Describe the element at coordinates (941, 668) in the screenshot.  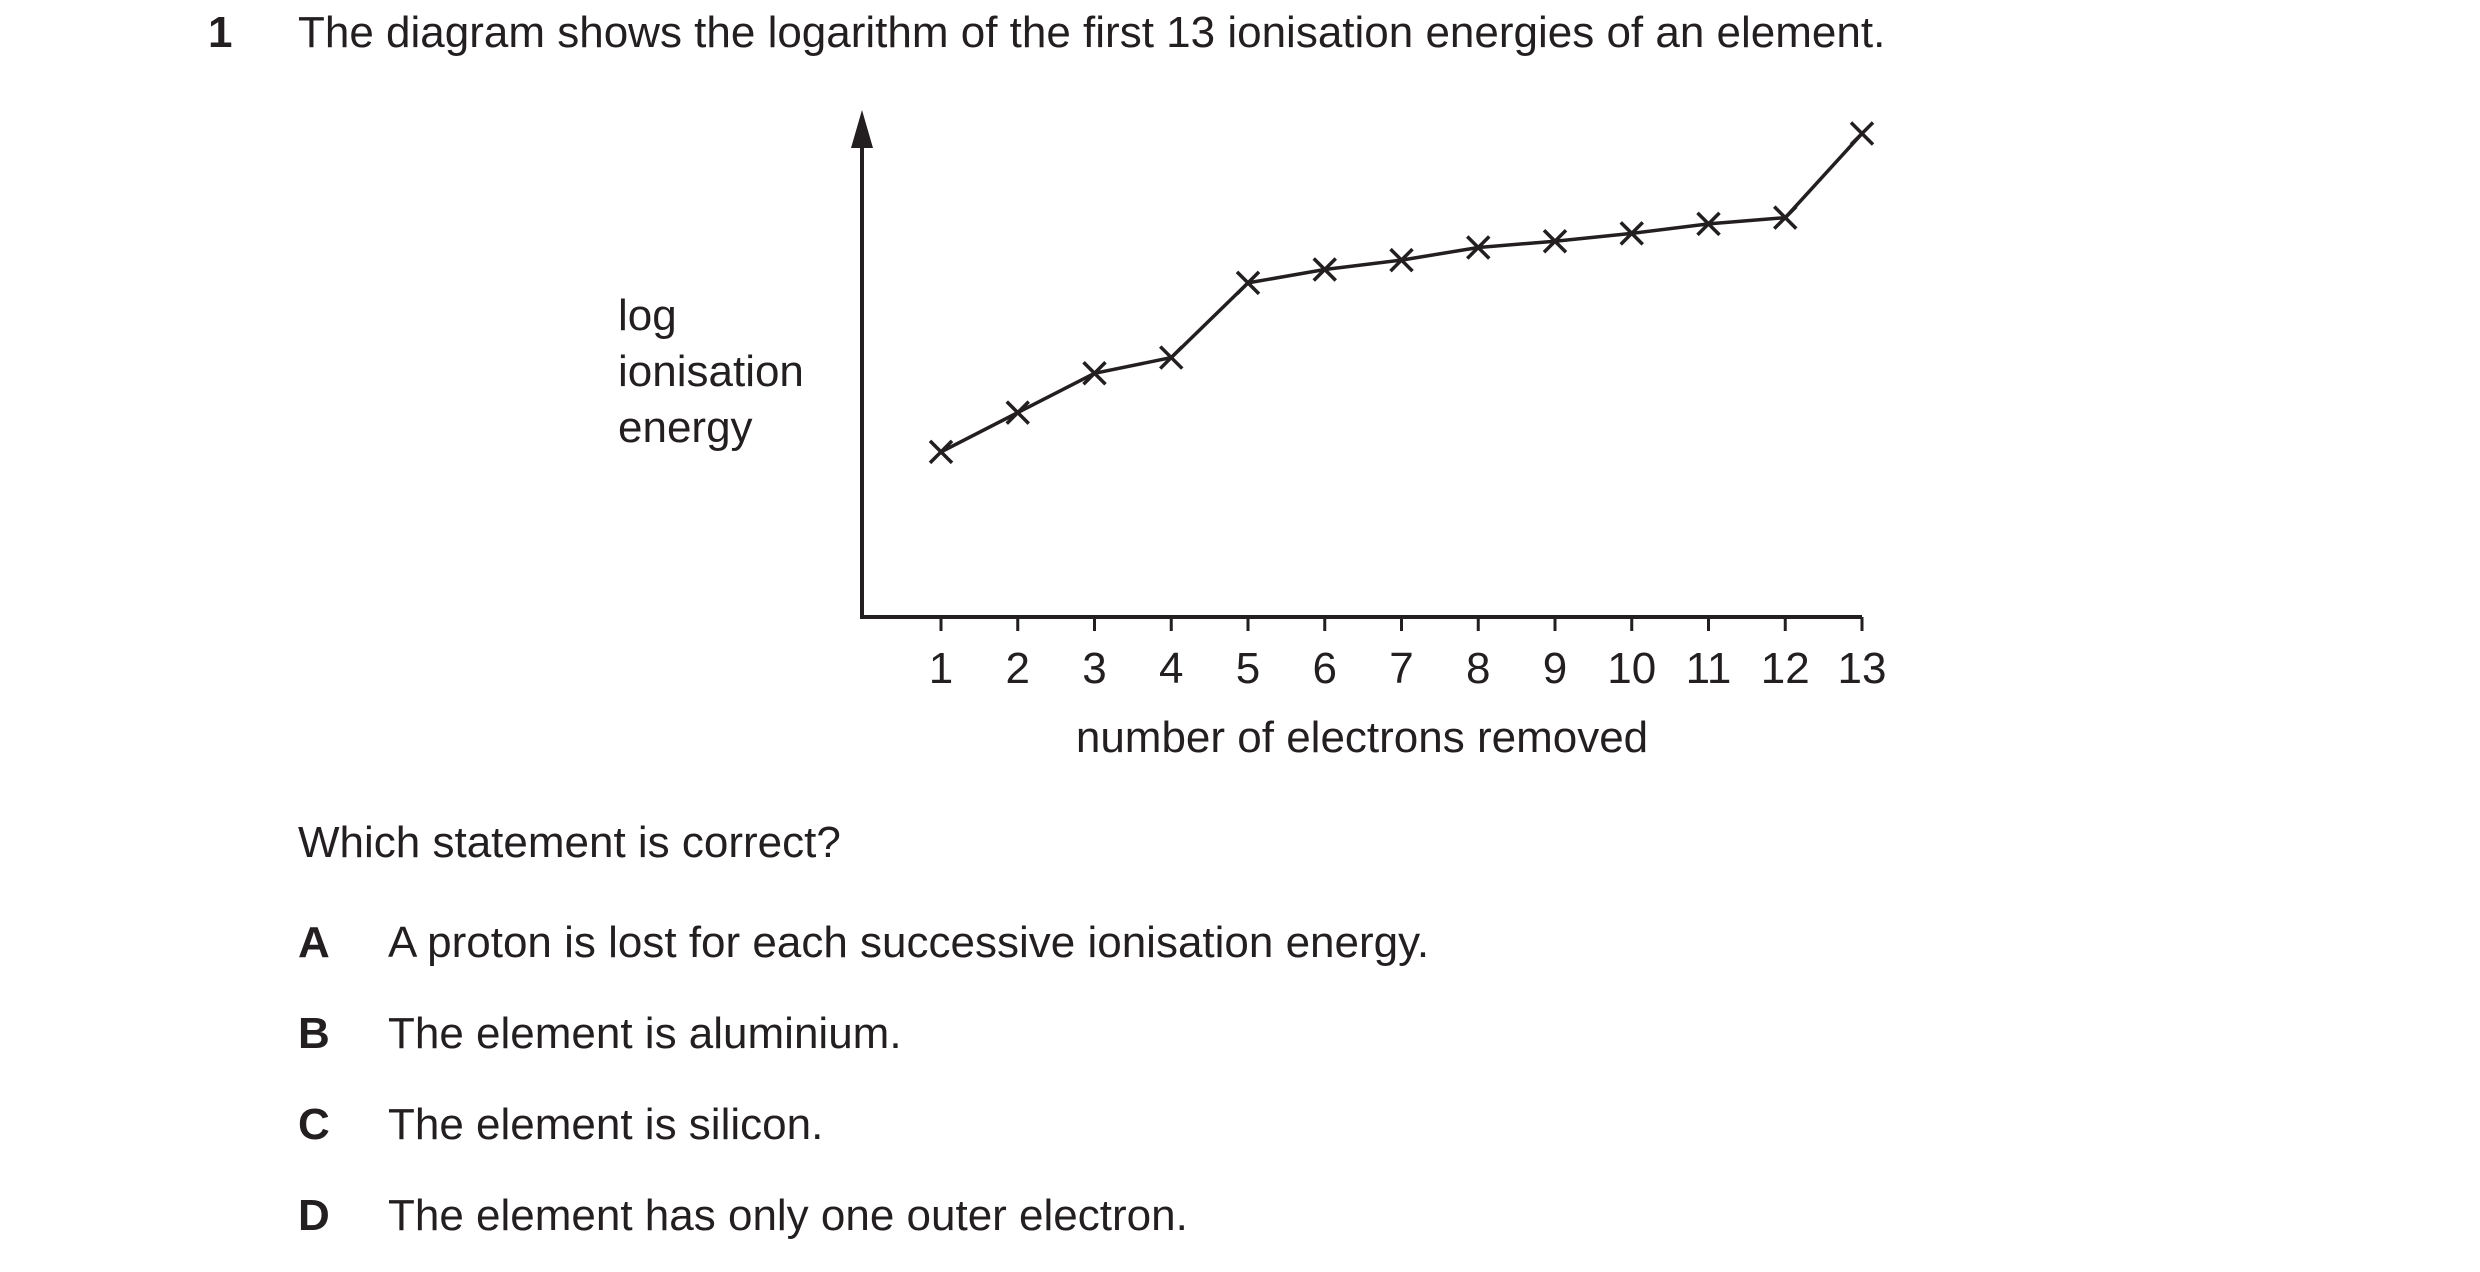
I see `x-tick-label-1: 1` at that location.